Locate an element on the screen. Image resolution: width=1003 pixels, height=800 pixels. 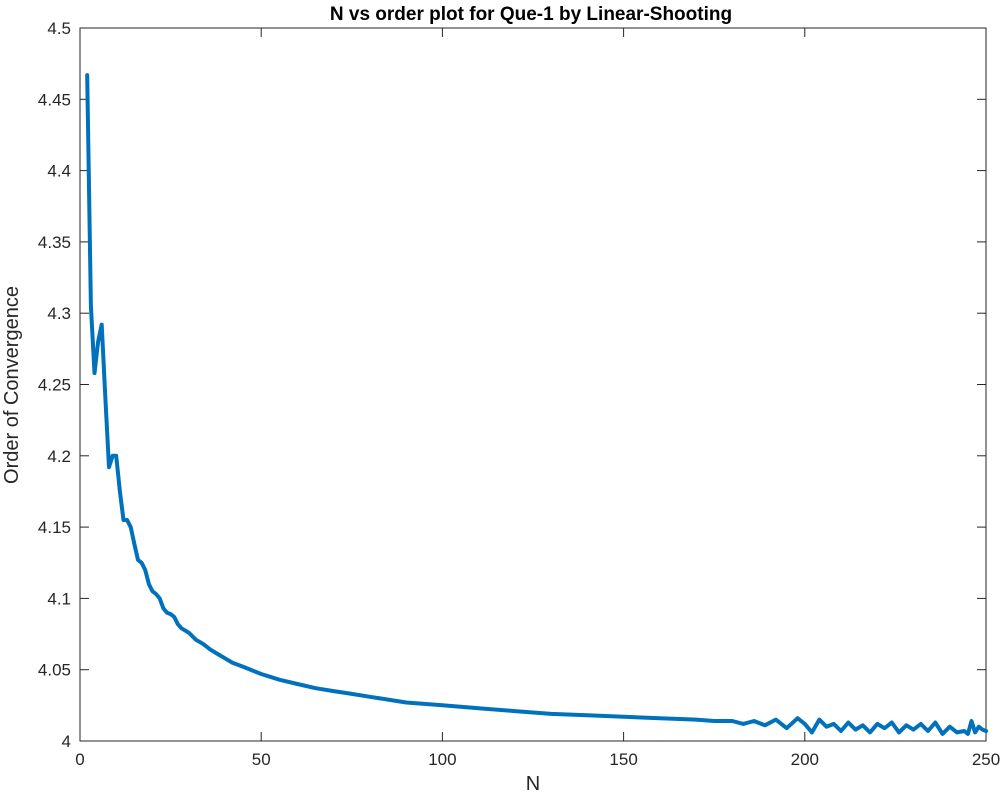
x-tick-label: 50 is located at coordinates (261, 759).